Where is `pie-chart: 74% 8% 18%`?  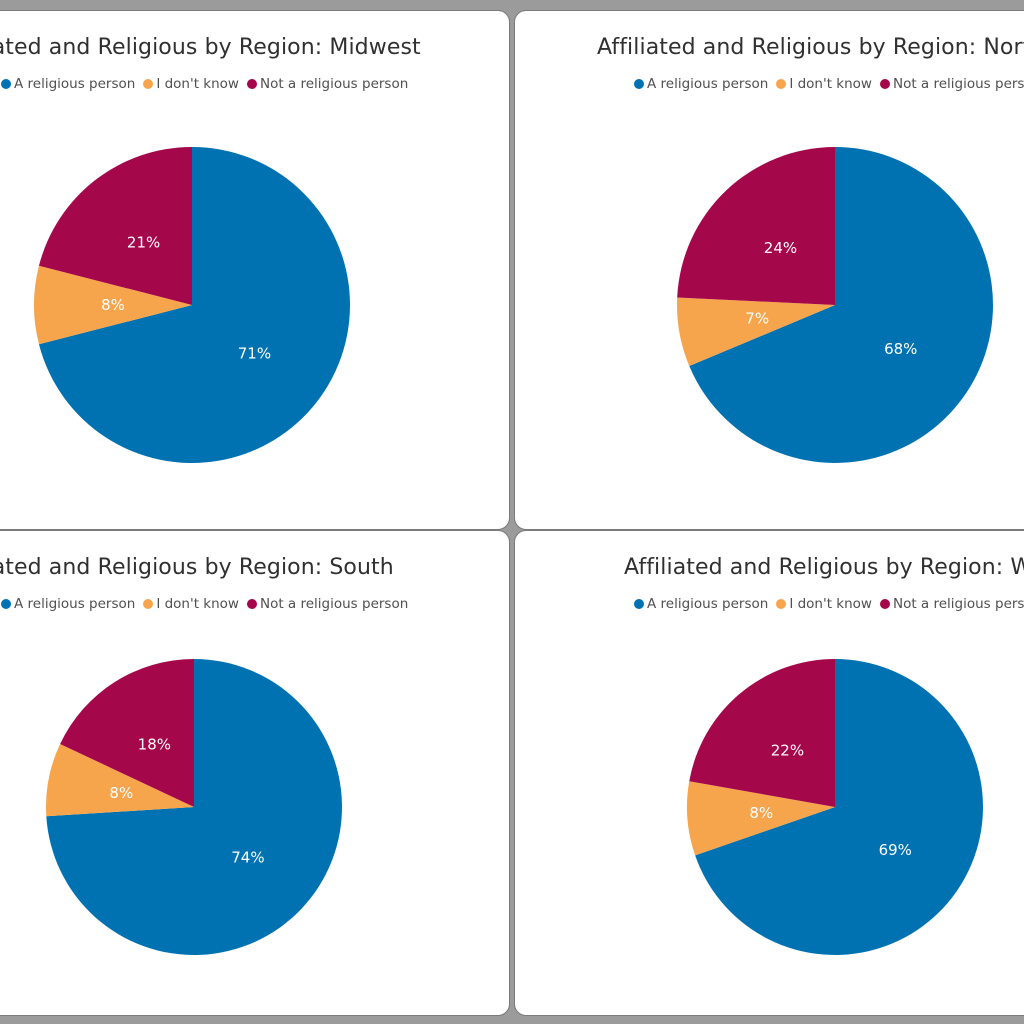
pie-chart: 74% 8% 18% is located at coordinates (194, 807).